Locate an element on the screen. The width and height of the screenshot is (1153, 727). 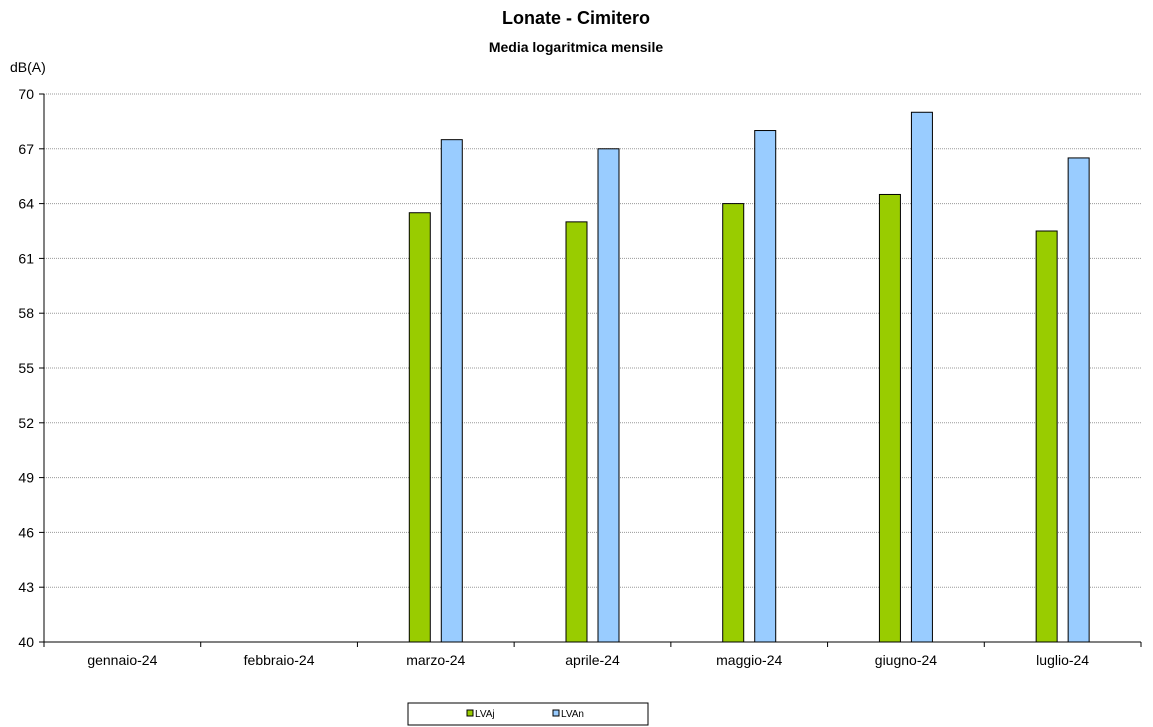
legend-label-lvan: LVAn is located at coordinates (572, 714).